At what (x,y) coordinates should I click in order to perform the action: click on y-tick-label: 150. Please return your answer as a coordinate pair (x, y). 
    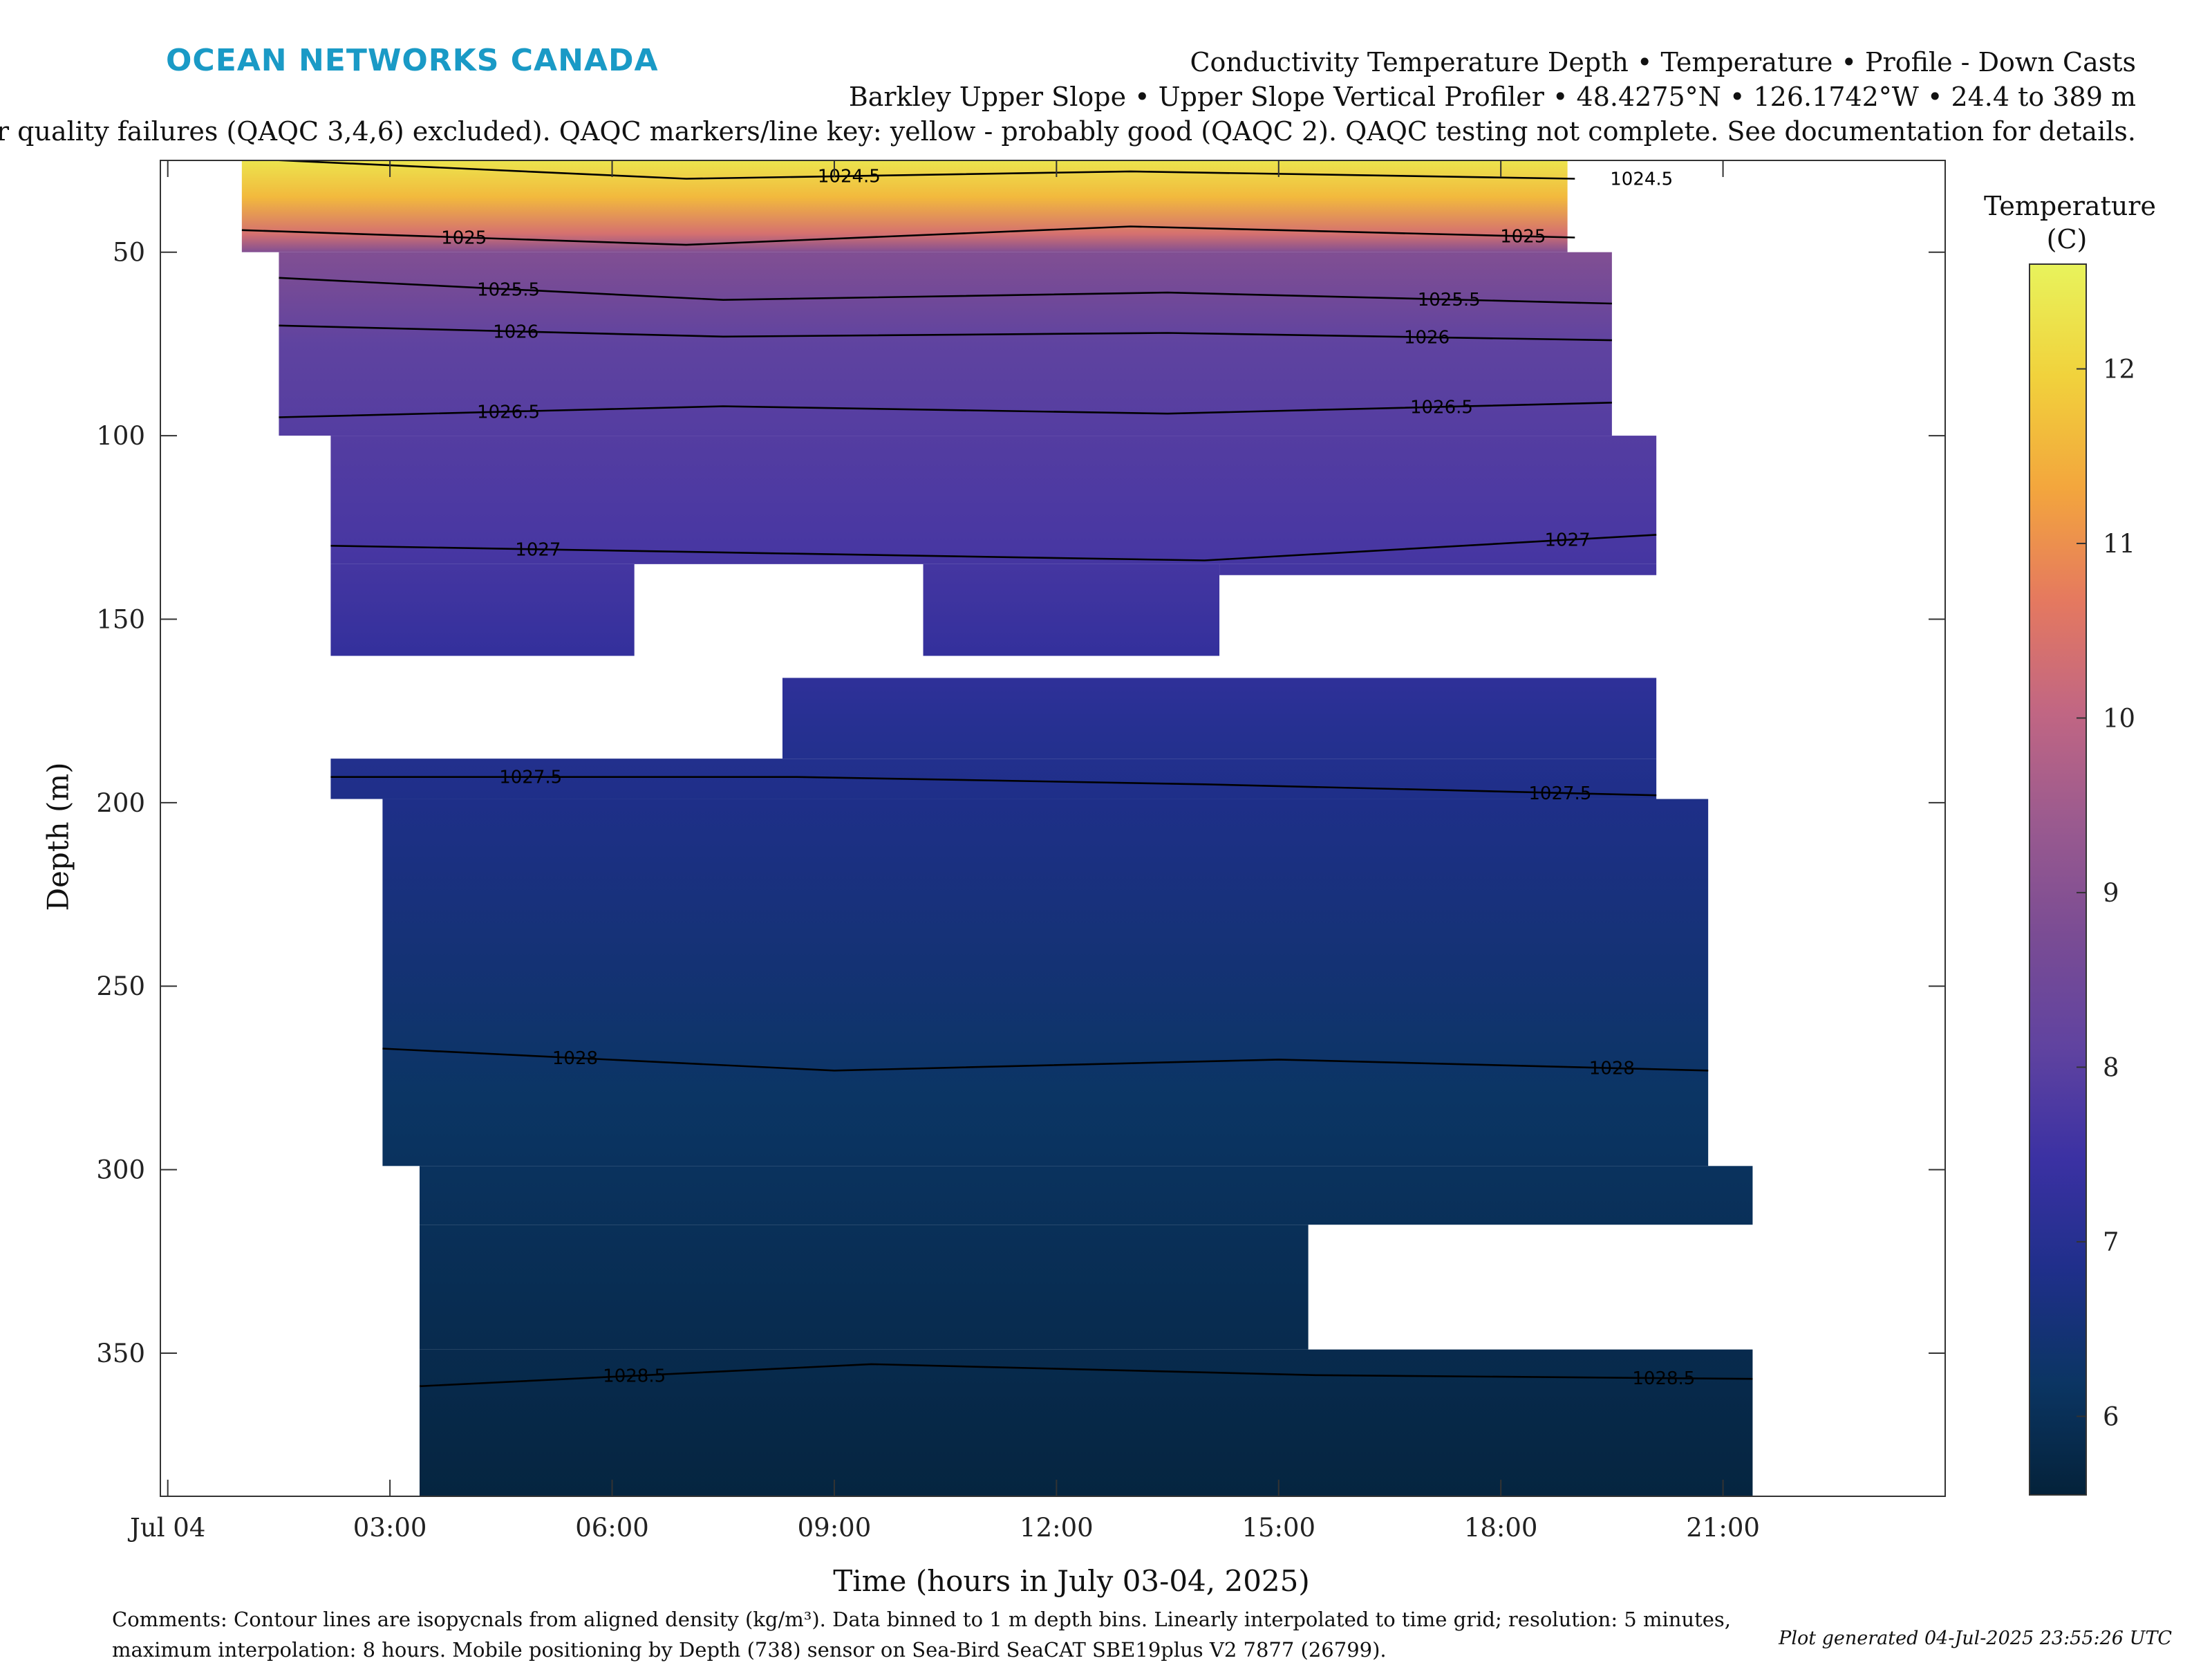
    Looking at the image, I should click on (121, 619).